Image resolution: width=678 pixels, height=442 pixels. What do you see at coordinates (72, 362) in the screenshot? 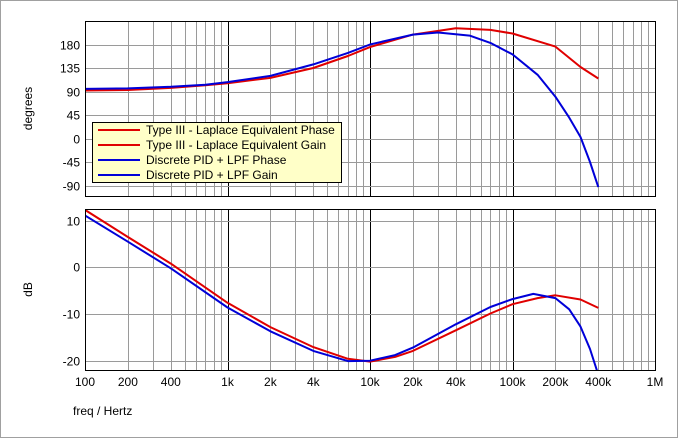
I see `y-tick-label: -20` at bounding box center [72, 362].